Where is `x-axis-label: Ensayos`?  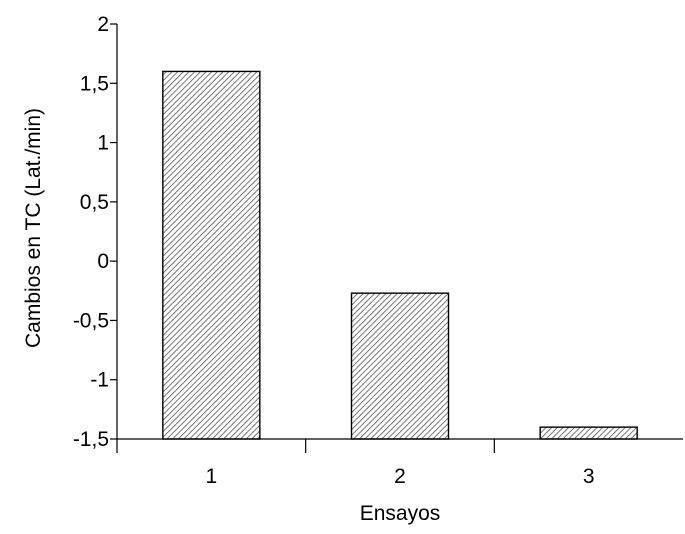 x-axis-label: Ensayos is located at coordinates (400, 513).